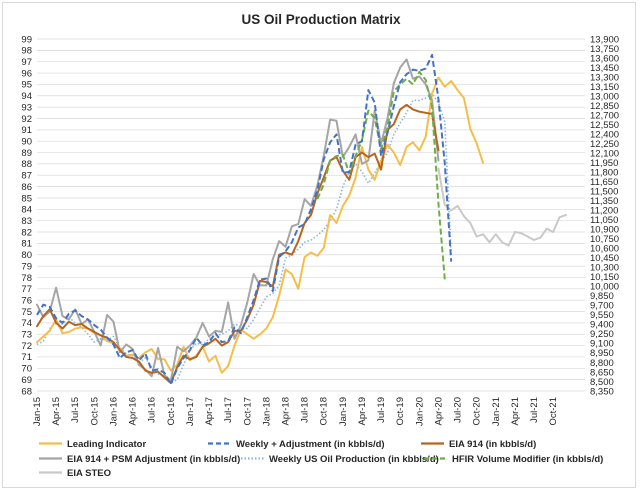  I want to click on right-tick-label: 12,550, so click(604, 125).